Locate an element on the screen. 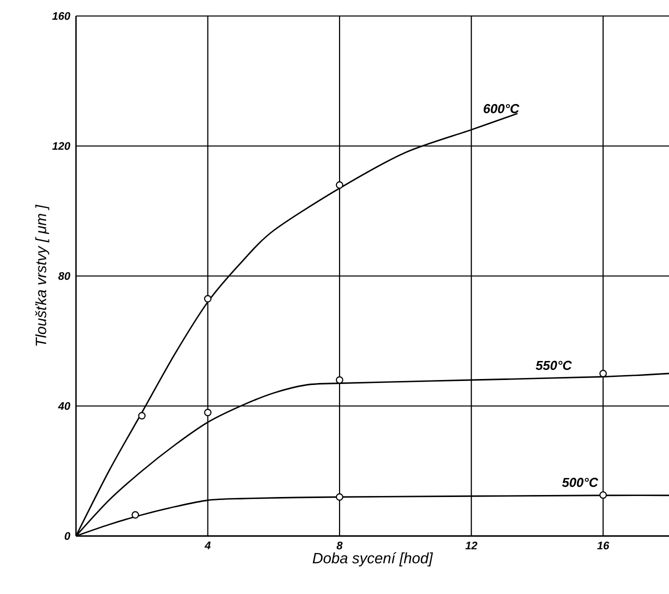 The width and height of the screenshot is (669, 594). x-tick-label: 8 is located at coordinates (339, 546).